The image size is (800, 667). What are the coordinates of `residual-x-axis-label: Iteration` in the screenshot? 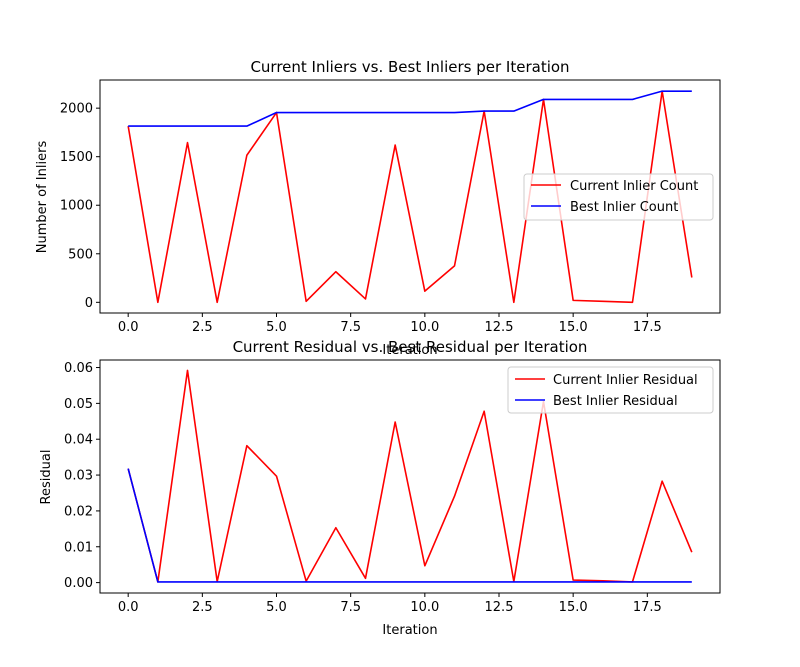 It's located at (409, 630).